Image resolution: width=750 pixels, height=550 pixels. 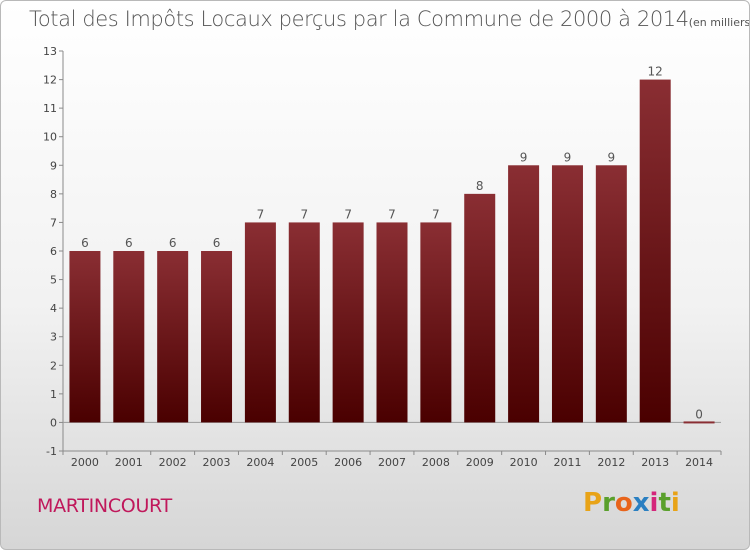 I want to click on bar-2012, so click(x=611, y=294).